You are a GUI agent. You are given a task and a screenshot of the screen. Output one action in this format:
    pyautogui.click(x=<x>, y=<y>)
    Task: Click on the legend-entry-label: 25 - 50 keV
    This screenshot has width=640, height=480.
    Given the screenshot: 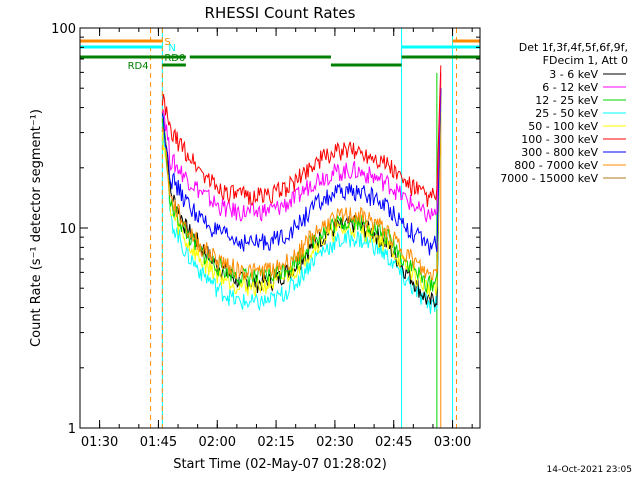 What is the action you would take?
    pyautogui.click(x=566, y=113)
    